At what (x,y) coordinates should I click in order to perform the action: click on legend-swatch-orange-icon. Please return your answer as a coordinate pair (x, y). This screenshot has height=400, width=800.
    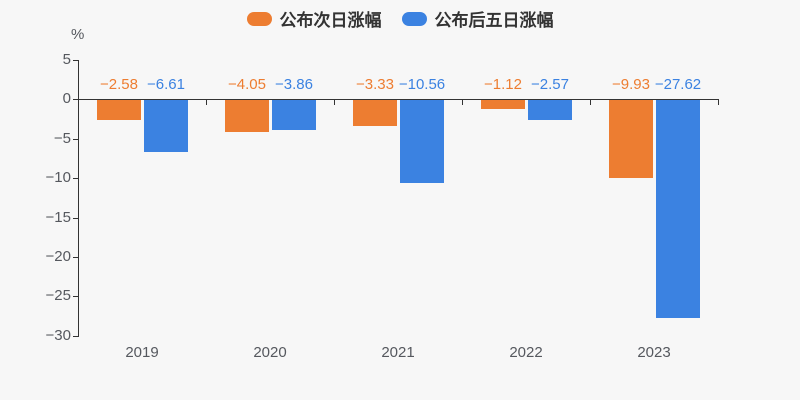
    Looking at the image, I should click on (259, 18).